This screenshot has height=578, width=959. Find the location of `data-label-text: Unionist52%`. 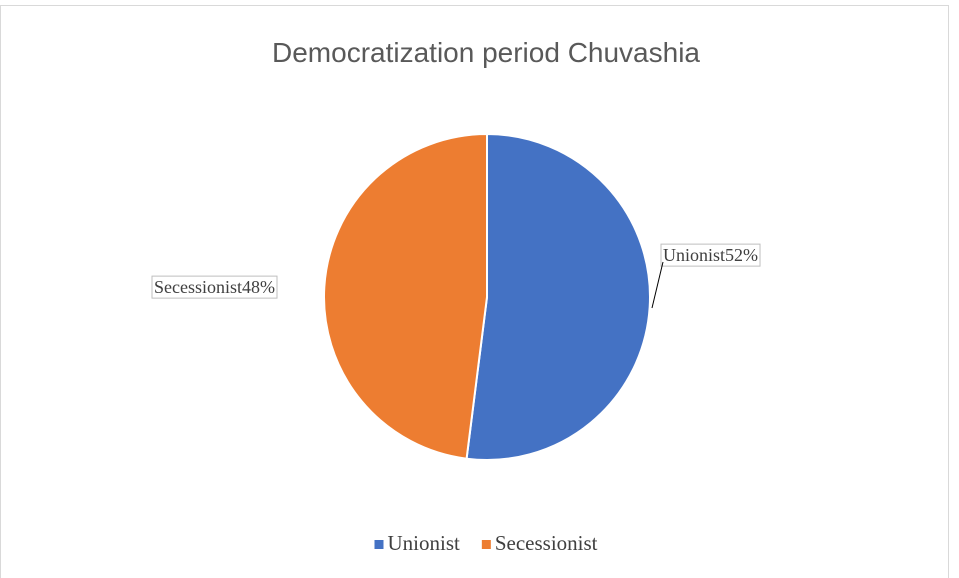

data-label-text: Unionist52% is located at coordinates (710, 255).